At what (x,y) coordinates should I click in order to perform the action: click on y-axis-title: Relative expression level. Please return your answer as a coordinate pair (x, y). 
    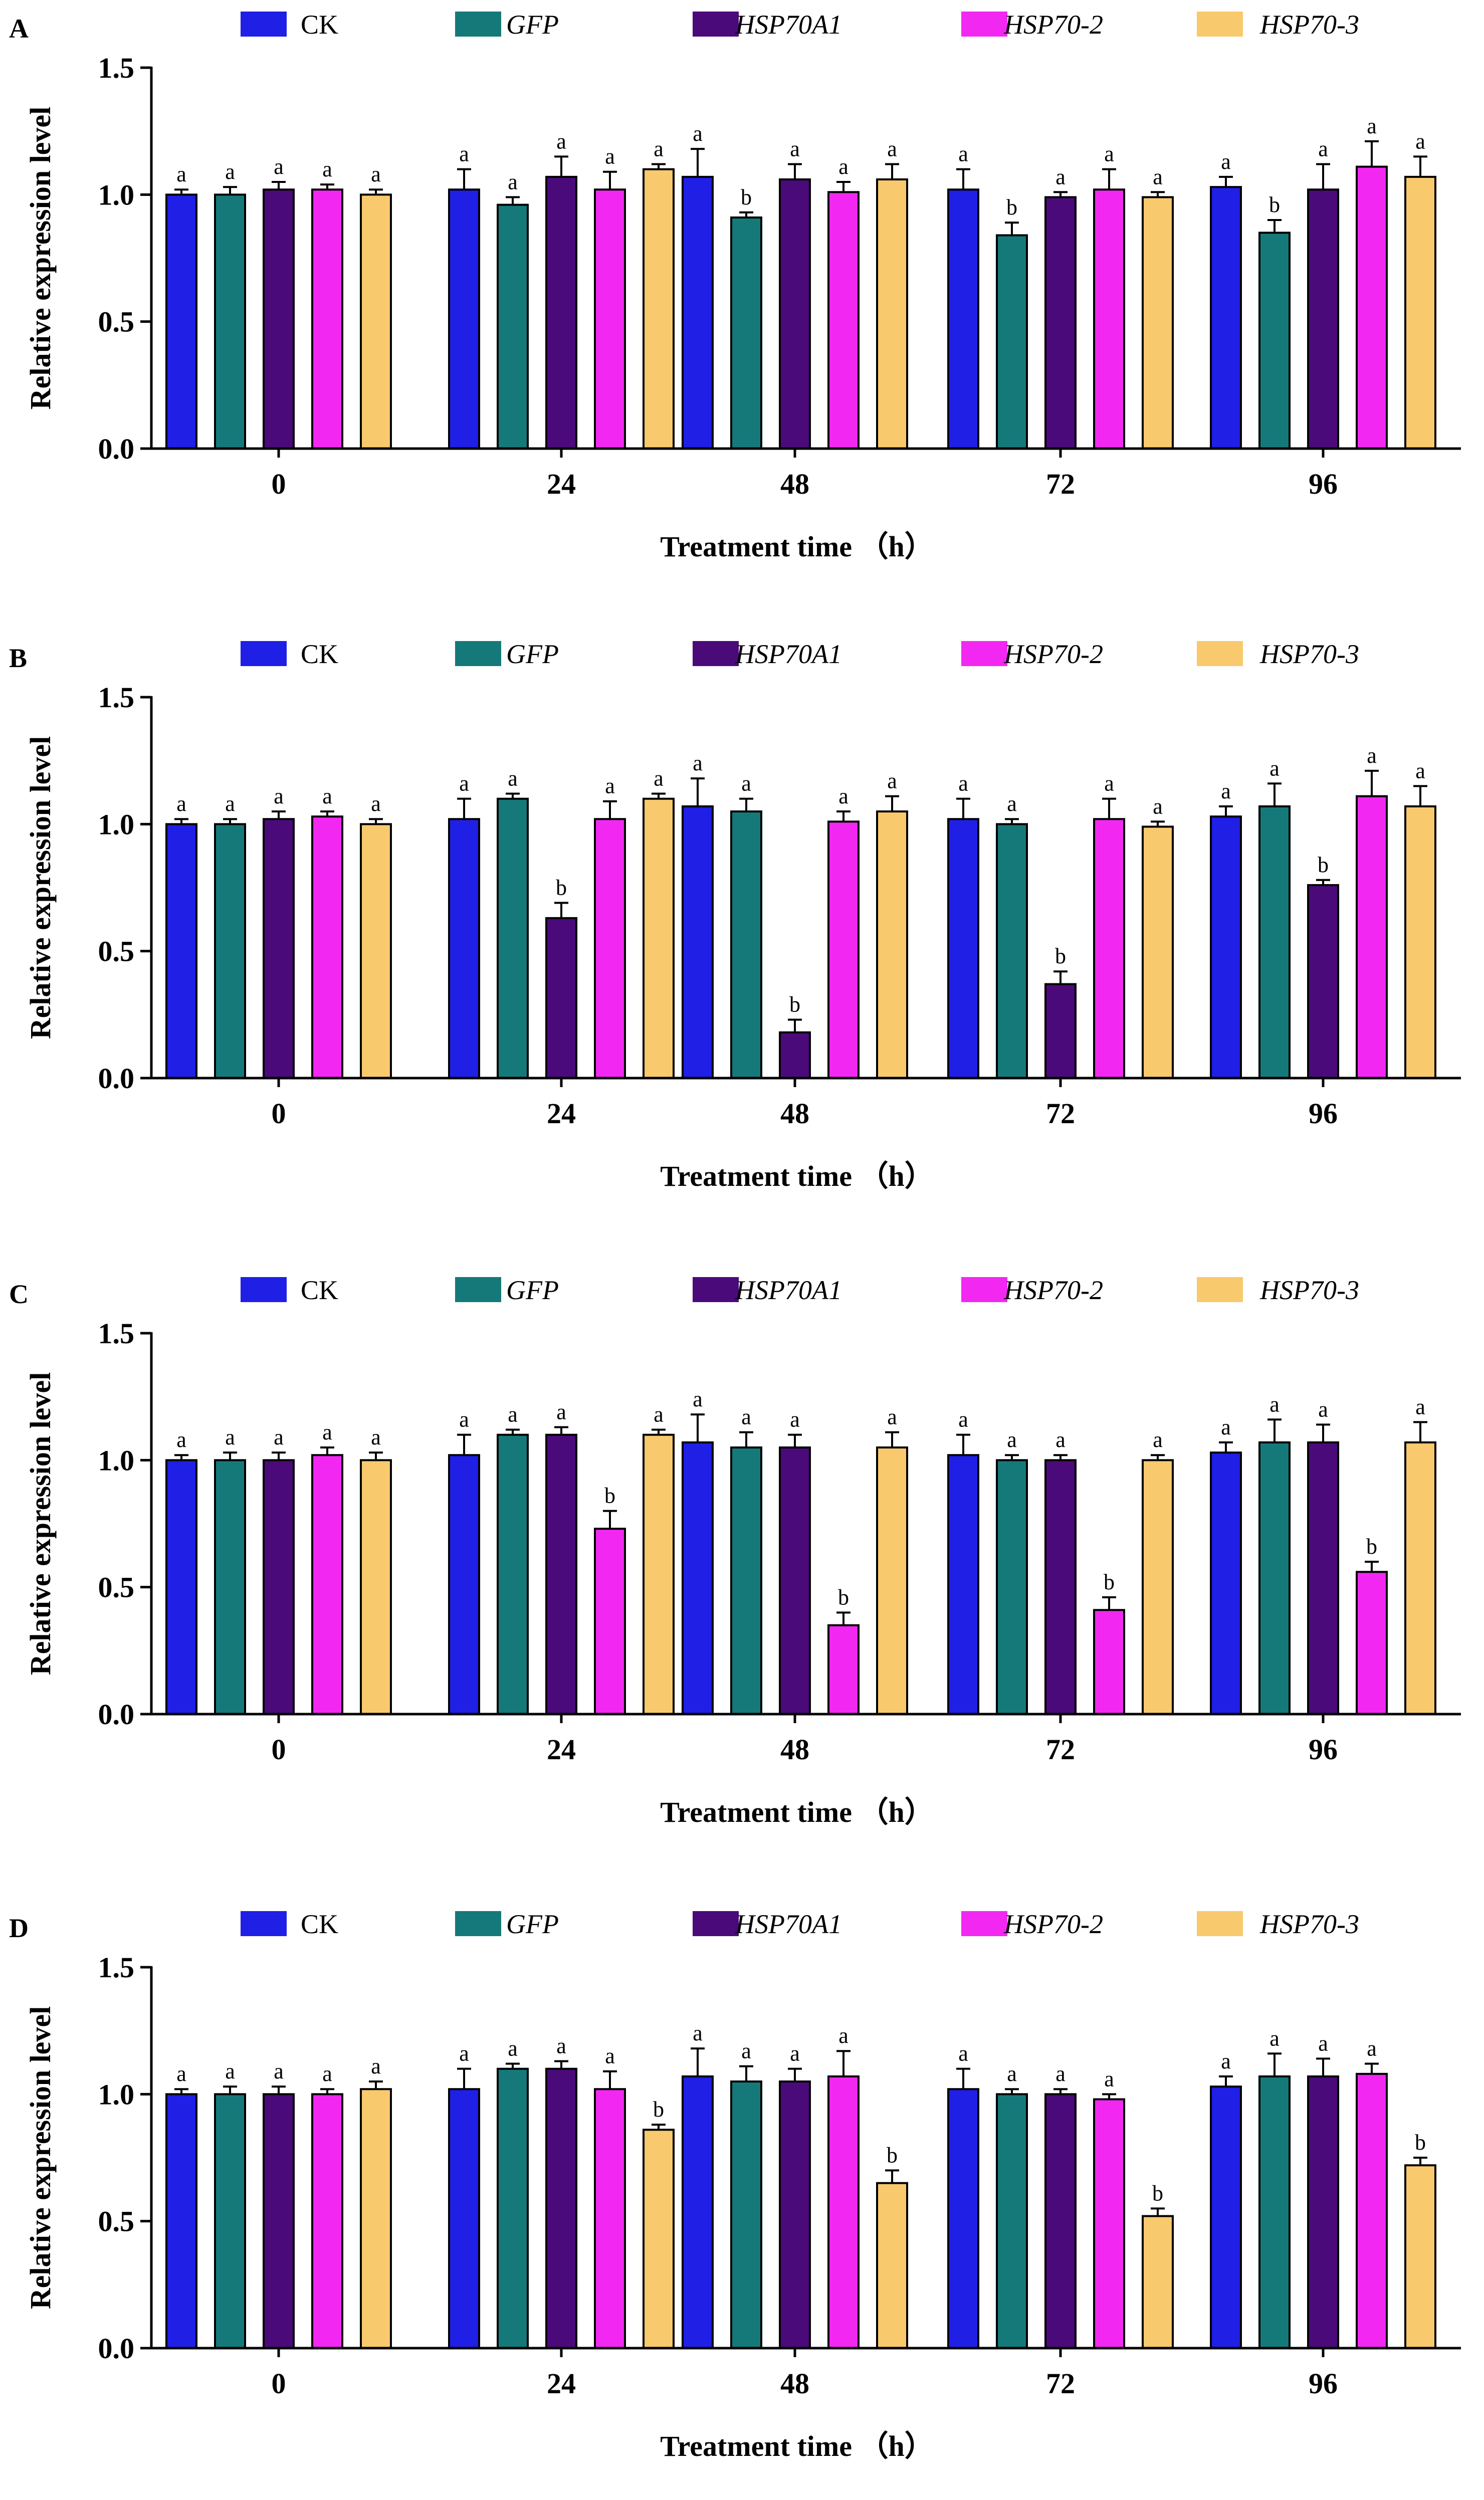
    Looking at the image, I should click on (40, 887).